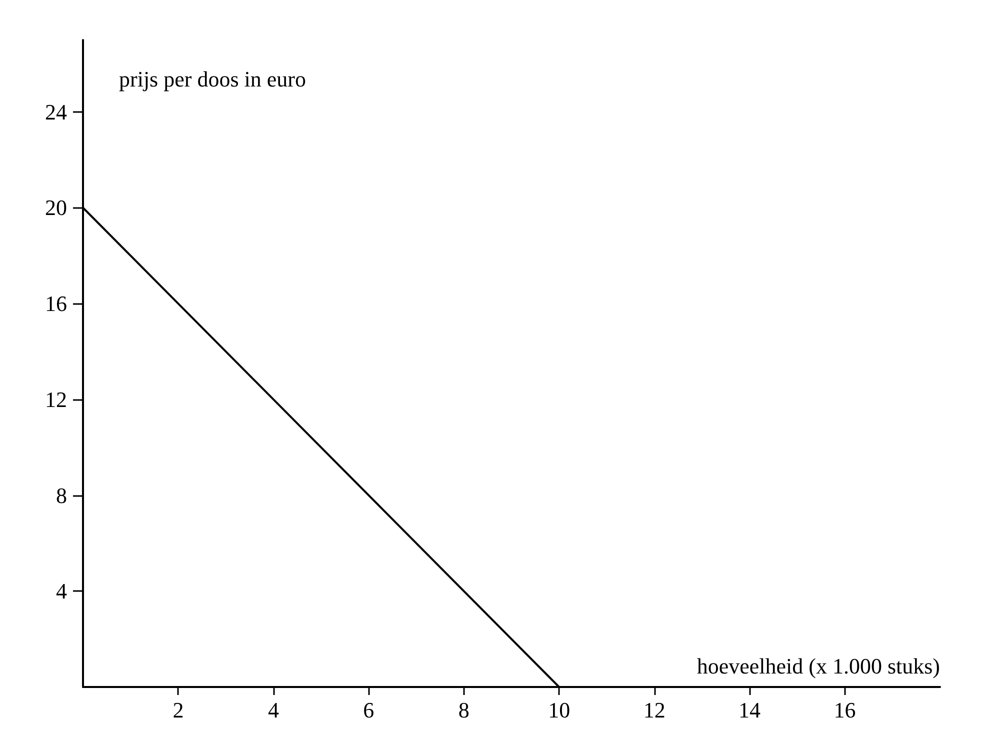  What do you see at coordinates (56, 303) in the screenshot?
I see `y-tick-label: 16` at bounding box center [56, 303].